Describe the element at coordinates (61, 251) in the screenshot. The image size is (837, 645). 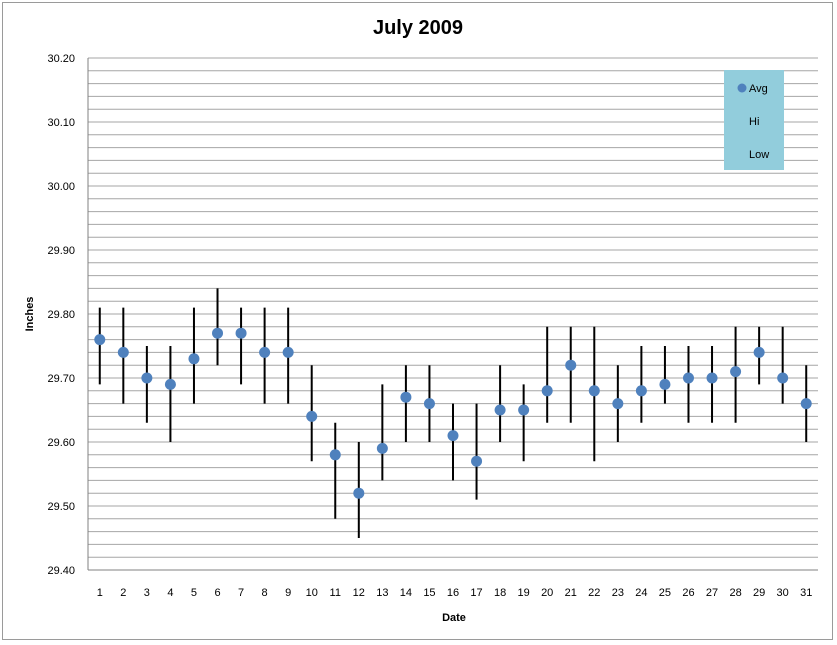
I see `y-tick-label: 29.90` at that location.